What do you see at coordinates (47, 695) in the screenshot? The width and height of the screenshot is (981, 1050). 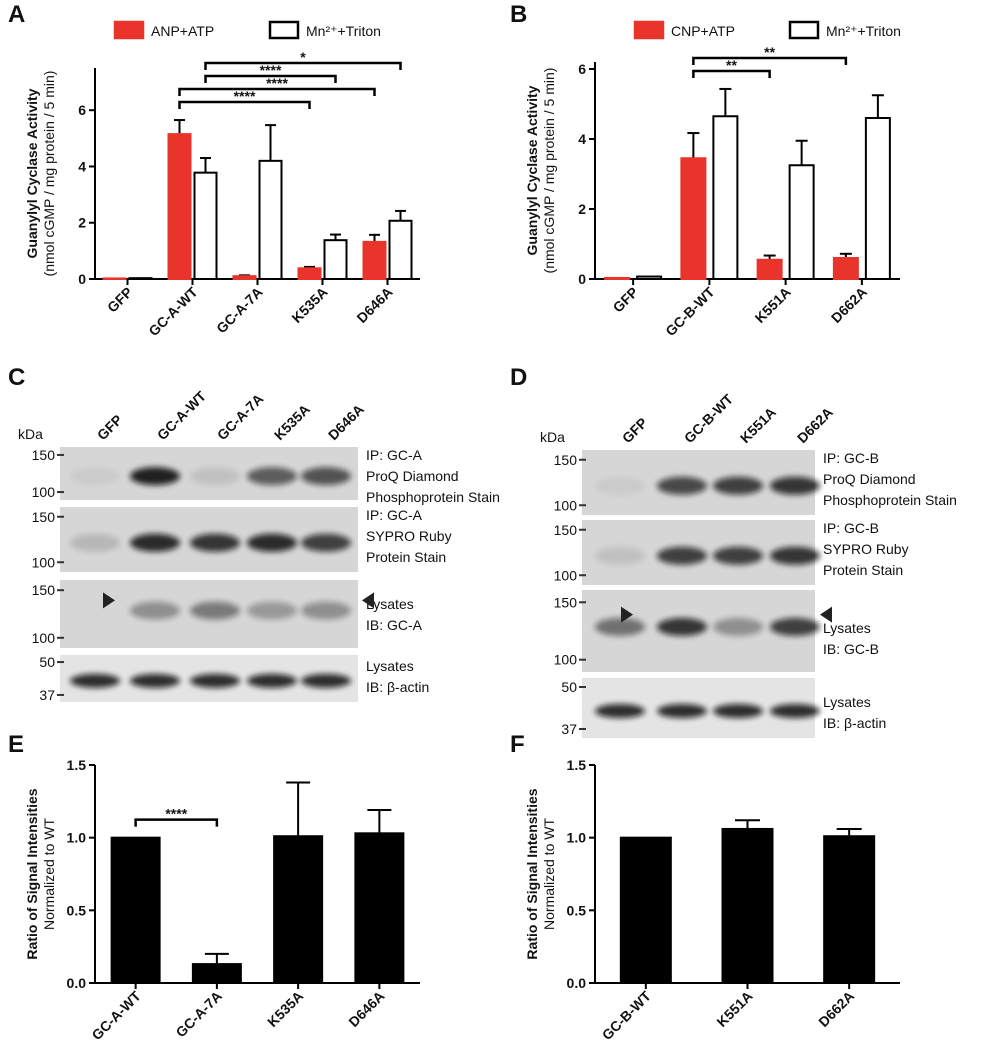 I see `marker-label: 37` at bounding box center [47, 695].